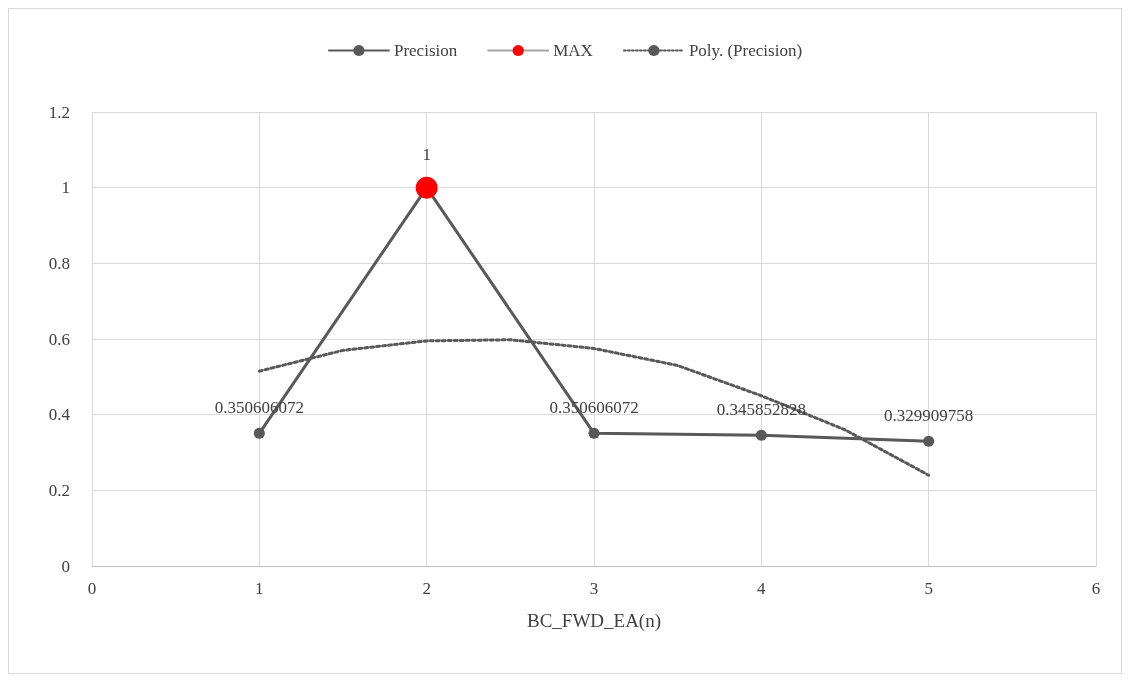 This screenshot has width=1130, height=682. Describe the element at coordinates (92, 588) in the screenshot. I see `x-tick-label: 0` at that location.